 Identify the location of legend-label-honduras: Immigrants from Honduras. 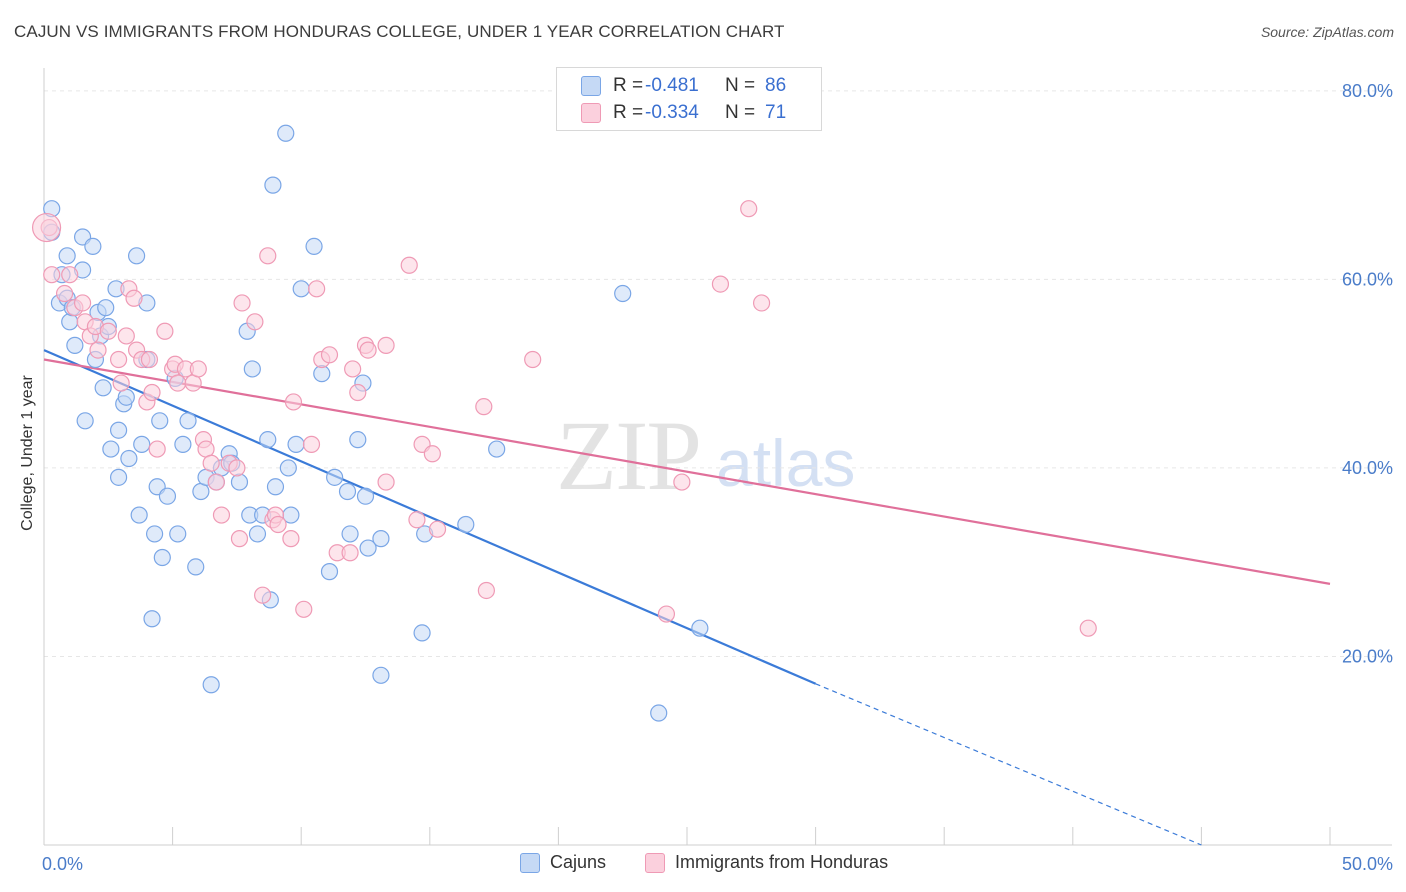
(782, 862).